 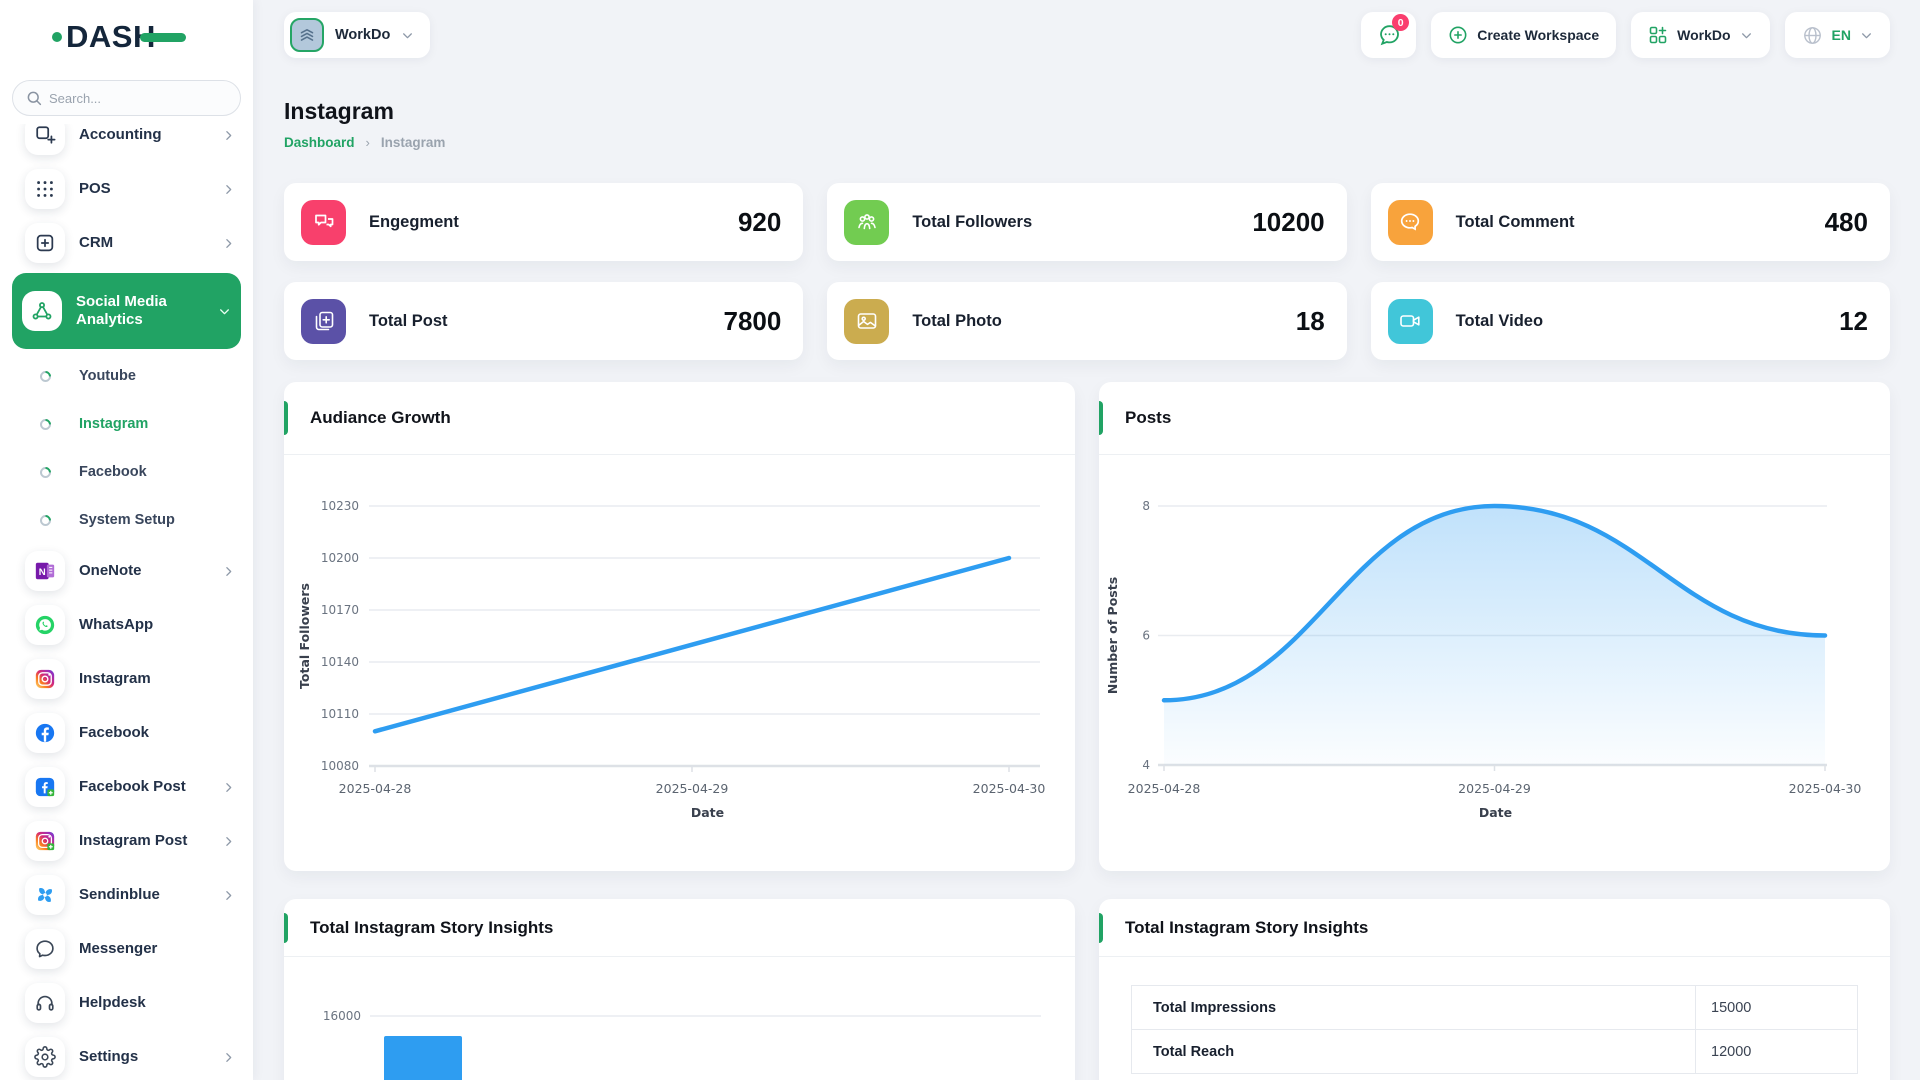 What do you see at coordinates (867, 222) in the screenshot?
I see `followers-icon` at bounding box center [867, 222].